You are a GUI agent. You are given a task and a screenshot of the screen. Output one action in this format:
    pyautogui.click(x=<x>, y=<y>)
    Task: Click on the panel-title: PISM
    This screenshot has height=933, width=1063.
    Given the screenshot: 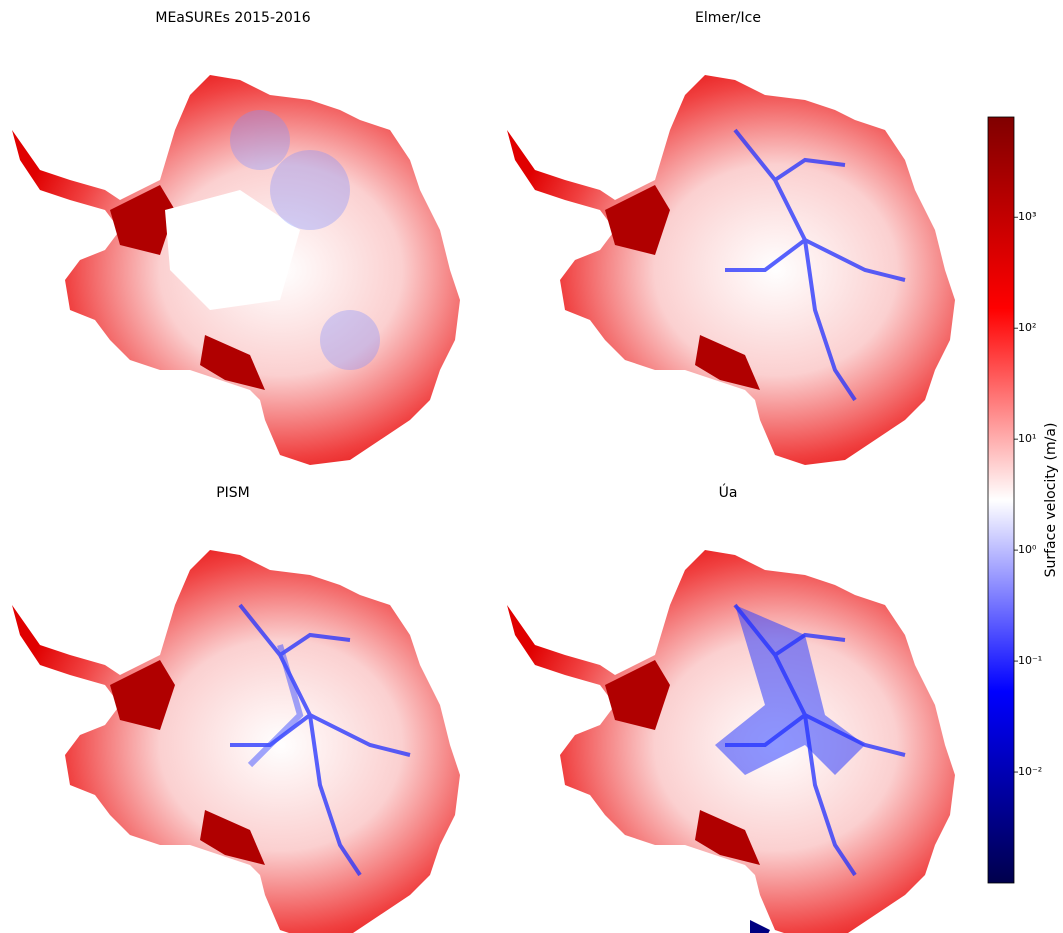 What is the action you would take?
    pyautogui.click(x=233, y=493)
    